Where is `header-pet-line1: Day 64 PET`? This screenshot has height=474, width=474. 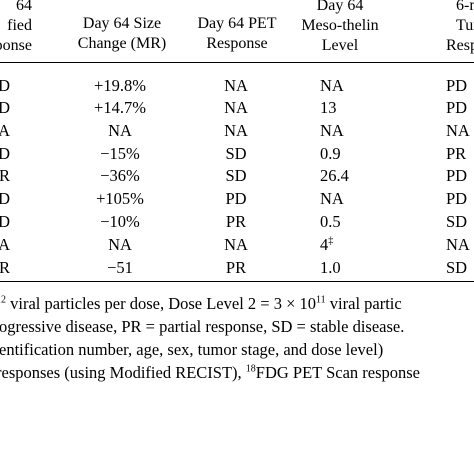
header-pet-line1: Day 64 PET is located at coordinates (237, 23).